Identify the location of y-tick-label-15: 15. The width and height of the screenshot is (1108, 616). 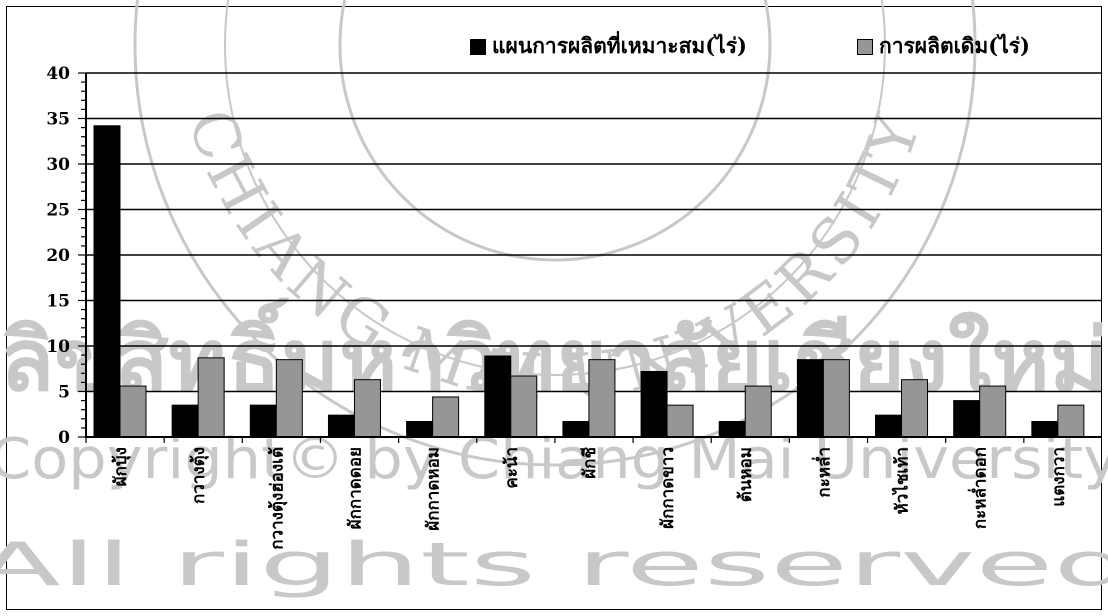
(58, 302).